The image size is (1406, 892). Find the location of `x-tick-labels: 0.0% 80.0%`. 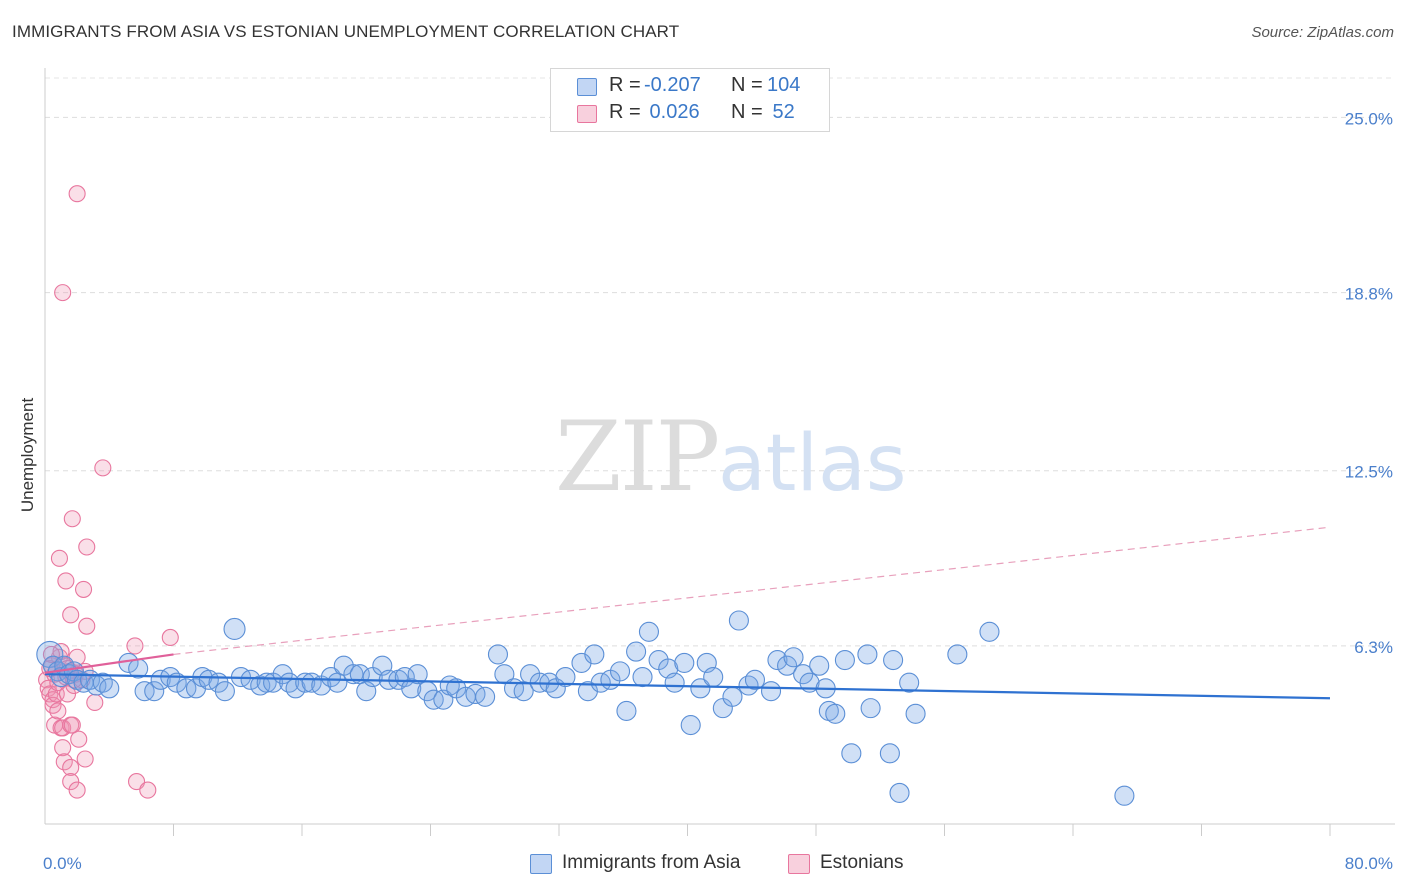

x-tick-labels: 0.0% 80.0% is located at coordinates (718, 863).